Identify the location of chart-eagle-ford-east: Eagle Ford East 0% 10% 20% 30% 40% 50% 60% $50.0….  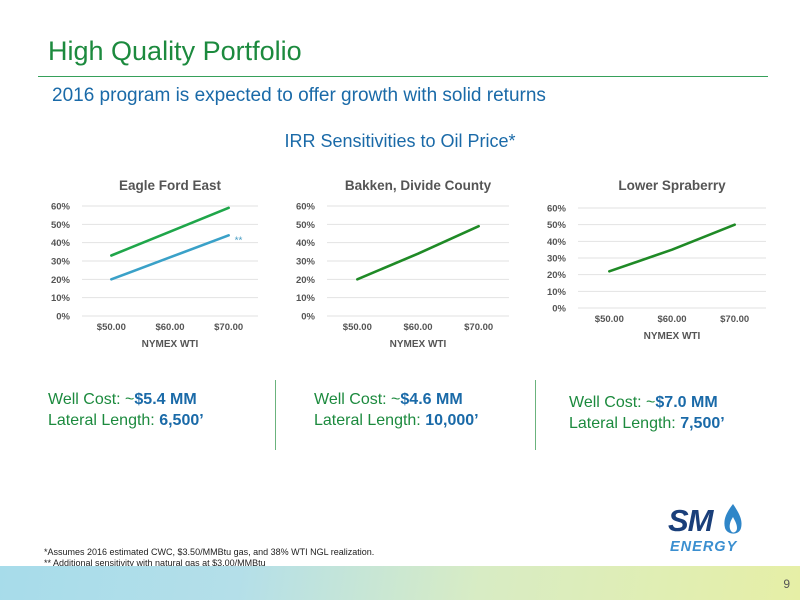
(154, 264).